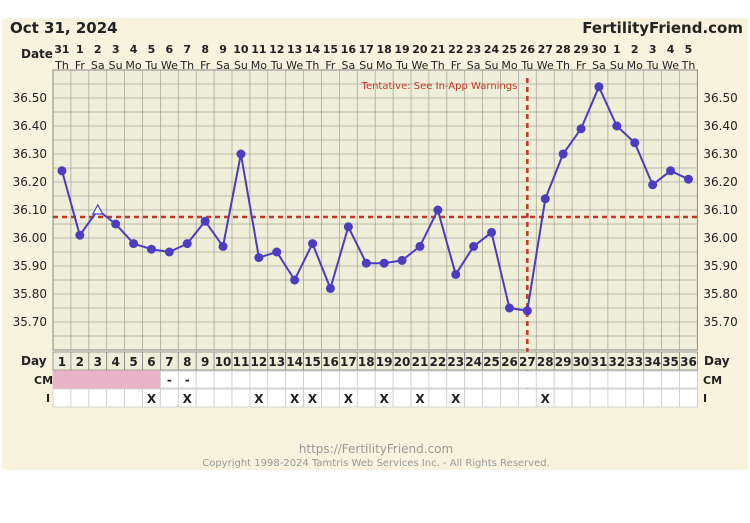  Describe the element at coordinates (30, 322) in the screenshot. I see `y-tick-label-left: 35.70` at that location.